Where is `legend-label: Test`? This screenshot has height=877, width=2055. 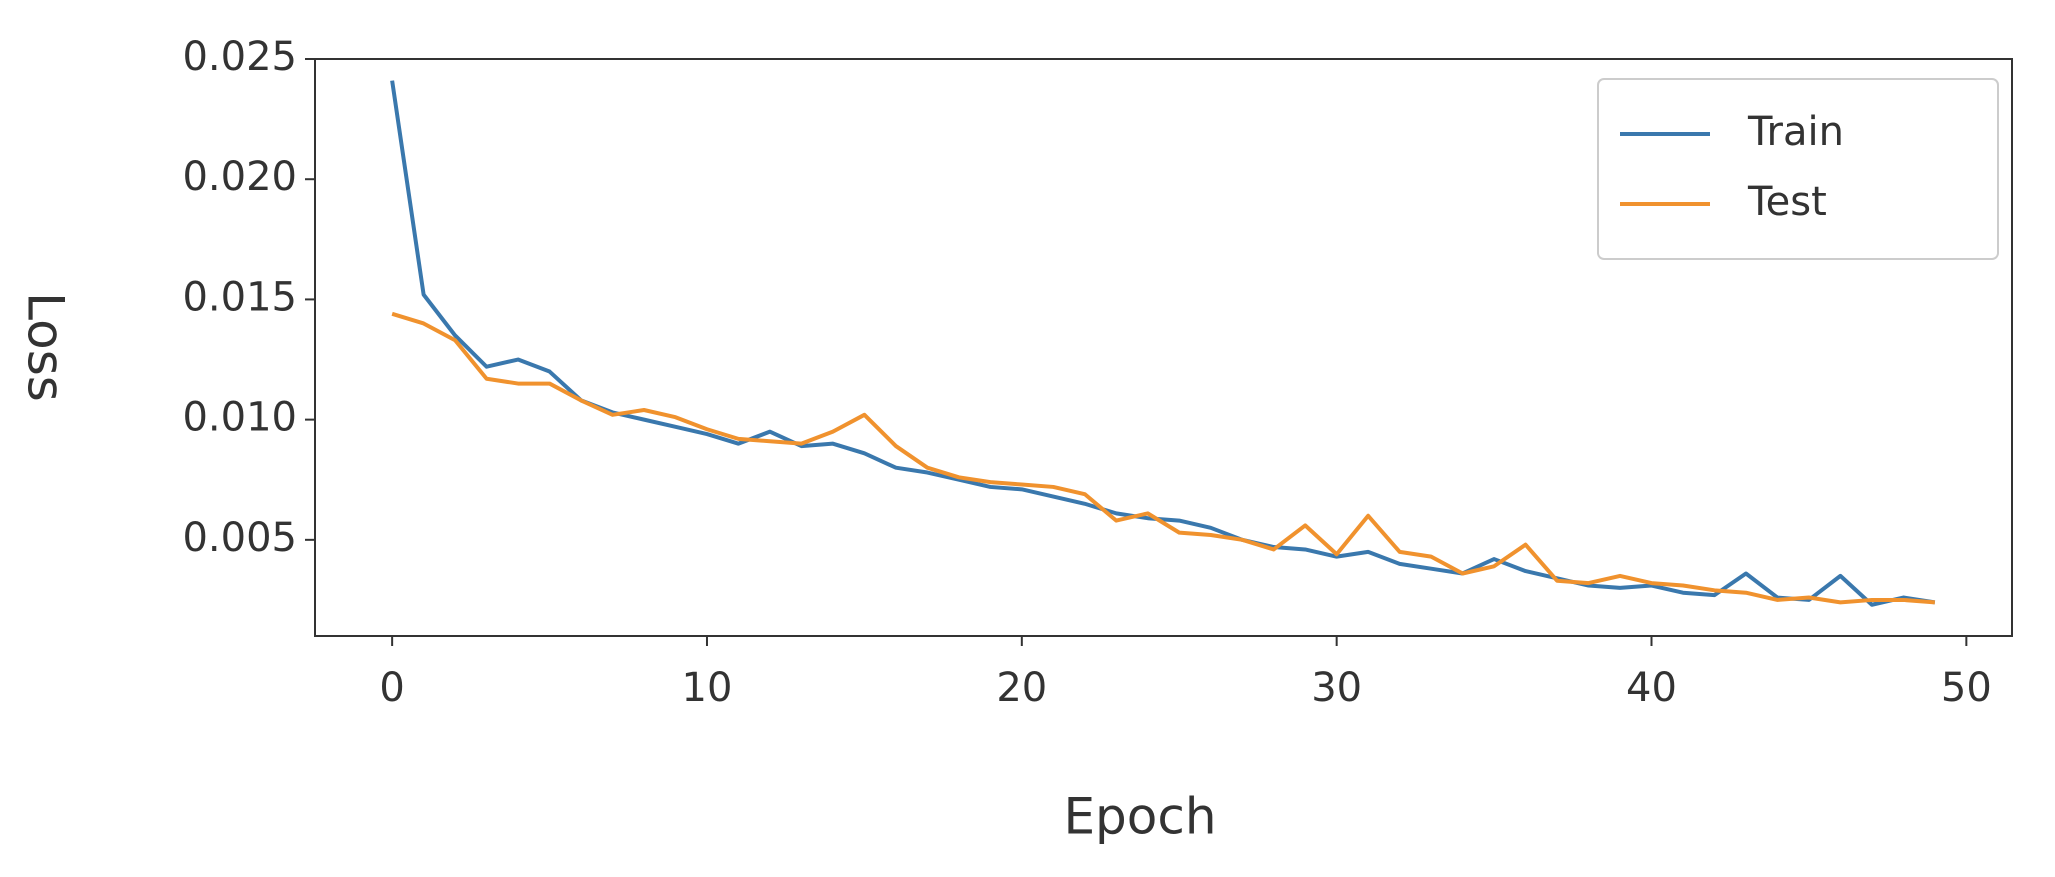 legend-label: Test is located at coordinates (1787, 202).